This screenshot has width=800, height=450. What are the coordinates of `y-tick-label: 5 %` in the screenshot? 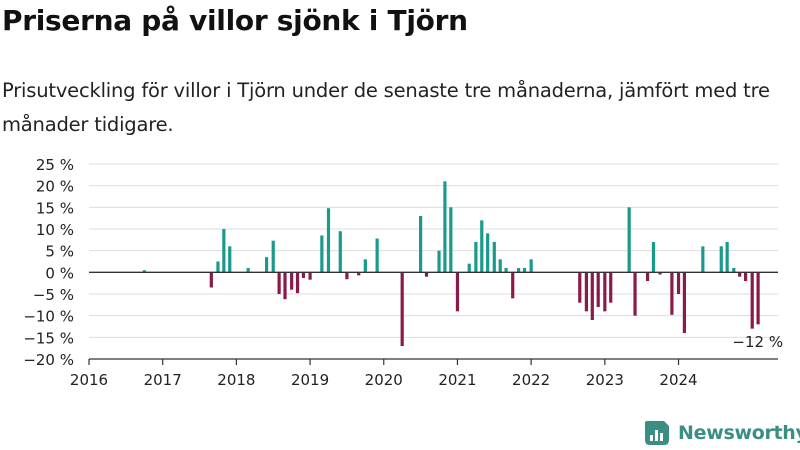 It's located at (59, 252).